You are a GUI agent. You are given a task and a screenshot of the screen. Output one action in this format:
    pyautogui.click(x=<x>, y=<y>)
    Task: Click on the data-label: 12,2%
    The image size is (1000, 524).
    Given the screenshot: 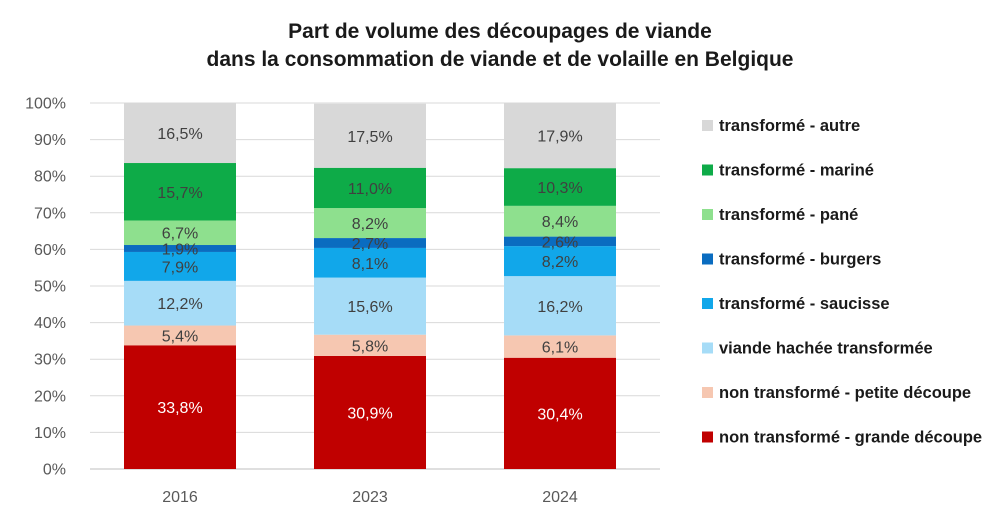 What is the action you would take?
    pyautogui.click(x=179, y=304)
    